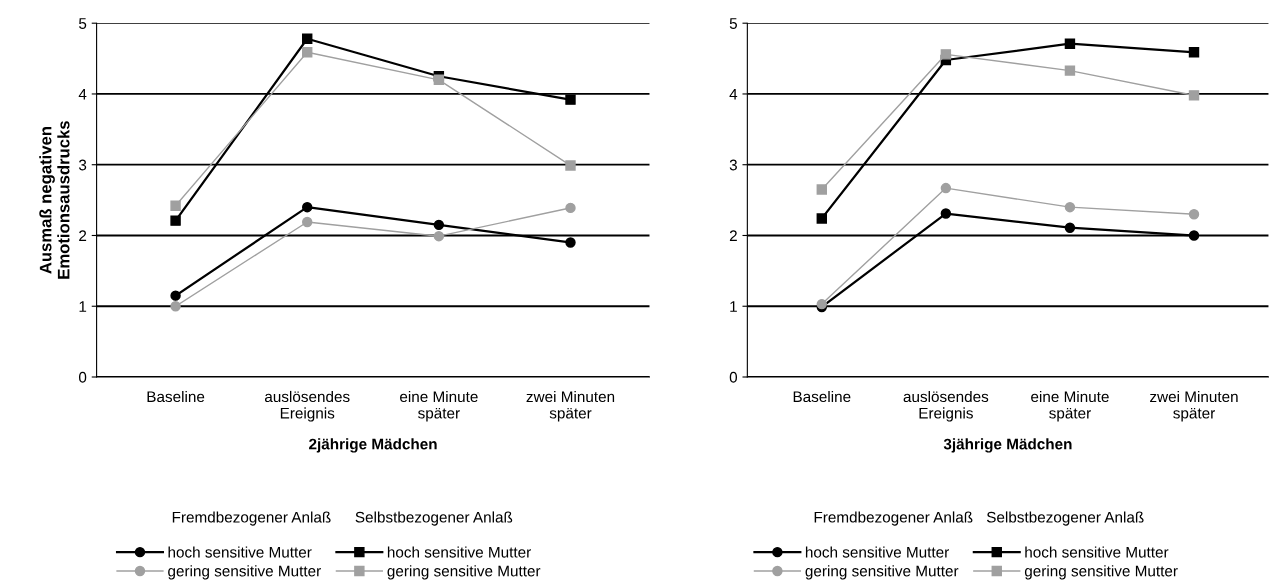  What do you see at coordinates (1007, 445) in the screenshot?
I see `x-axis-title: 3jährige Mädchen` at bounding box center [1007, 445].